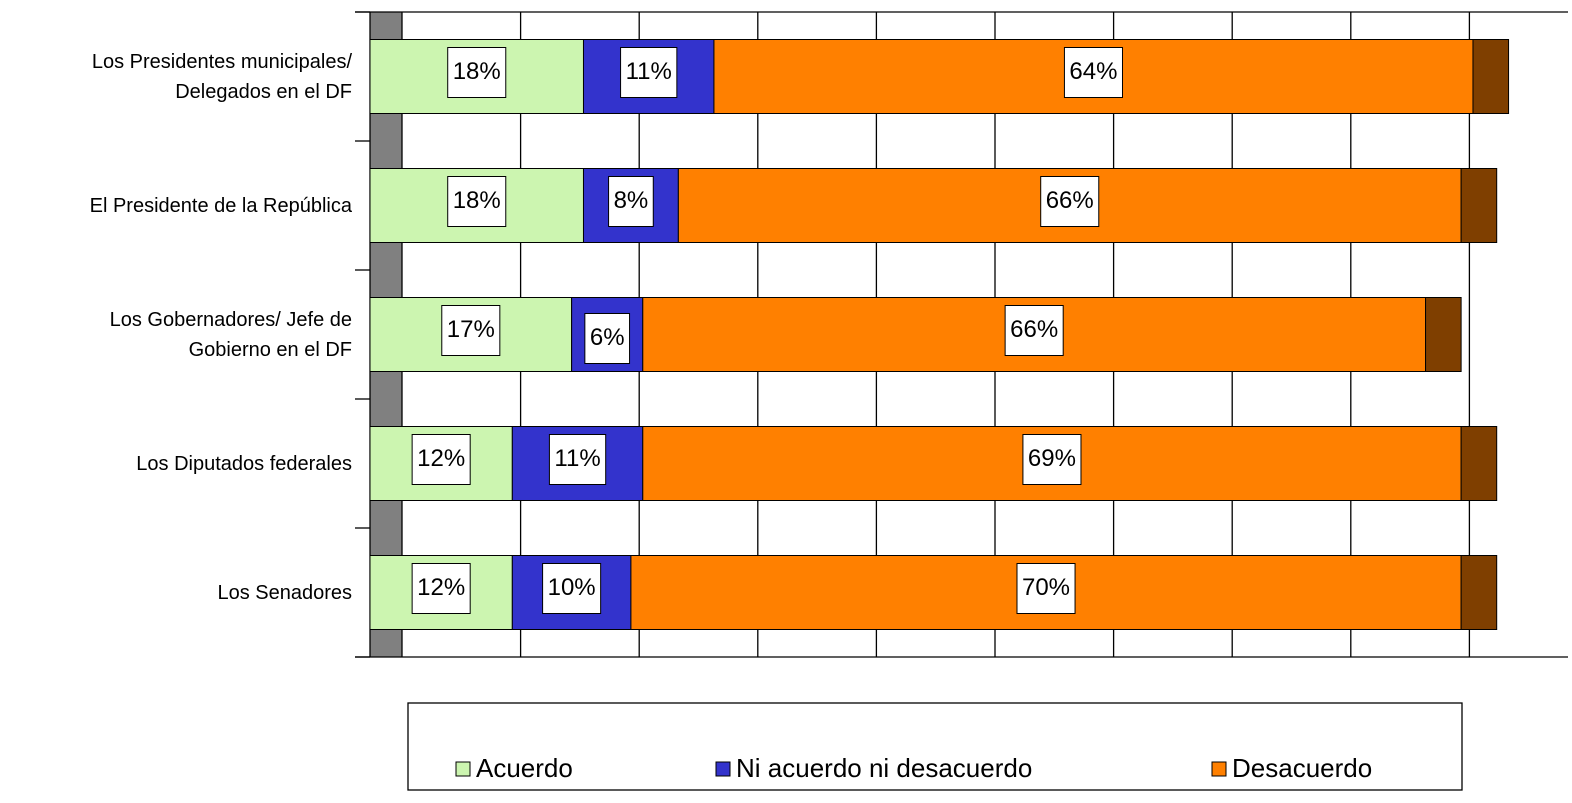  Describe the element at coordinates (284, 592) in the screenshot. I see `category-label: Los Senadores` at that location.